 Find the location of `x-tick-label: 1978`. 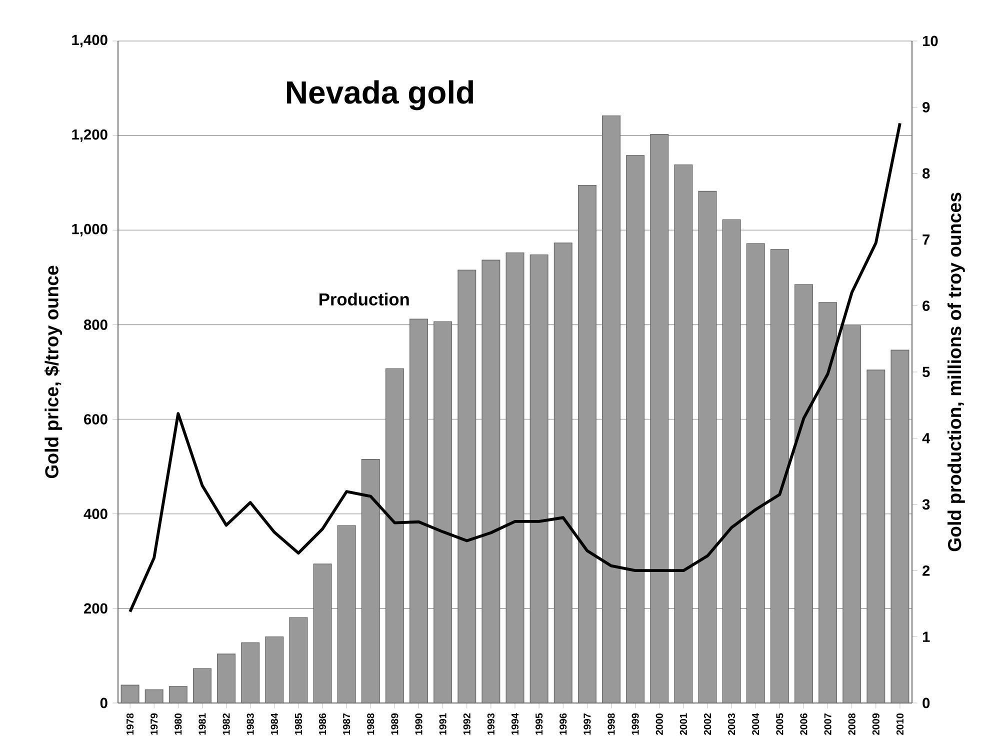

x-tick-label: 1978 is located at coordinates (130, 724).